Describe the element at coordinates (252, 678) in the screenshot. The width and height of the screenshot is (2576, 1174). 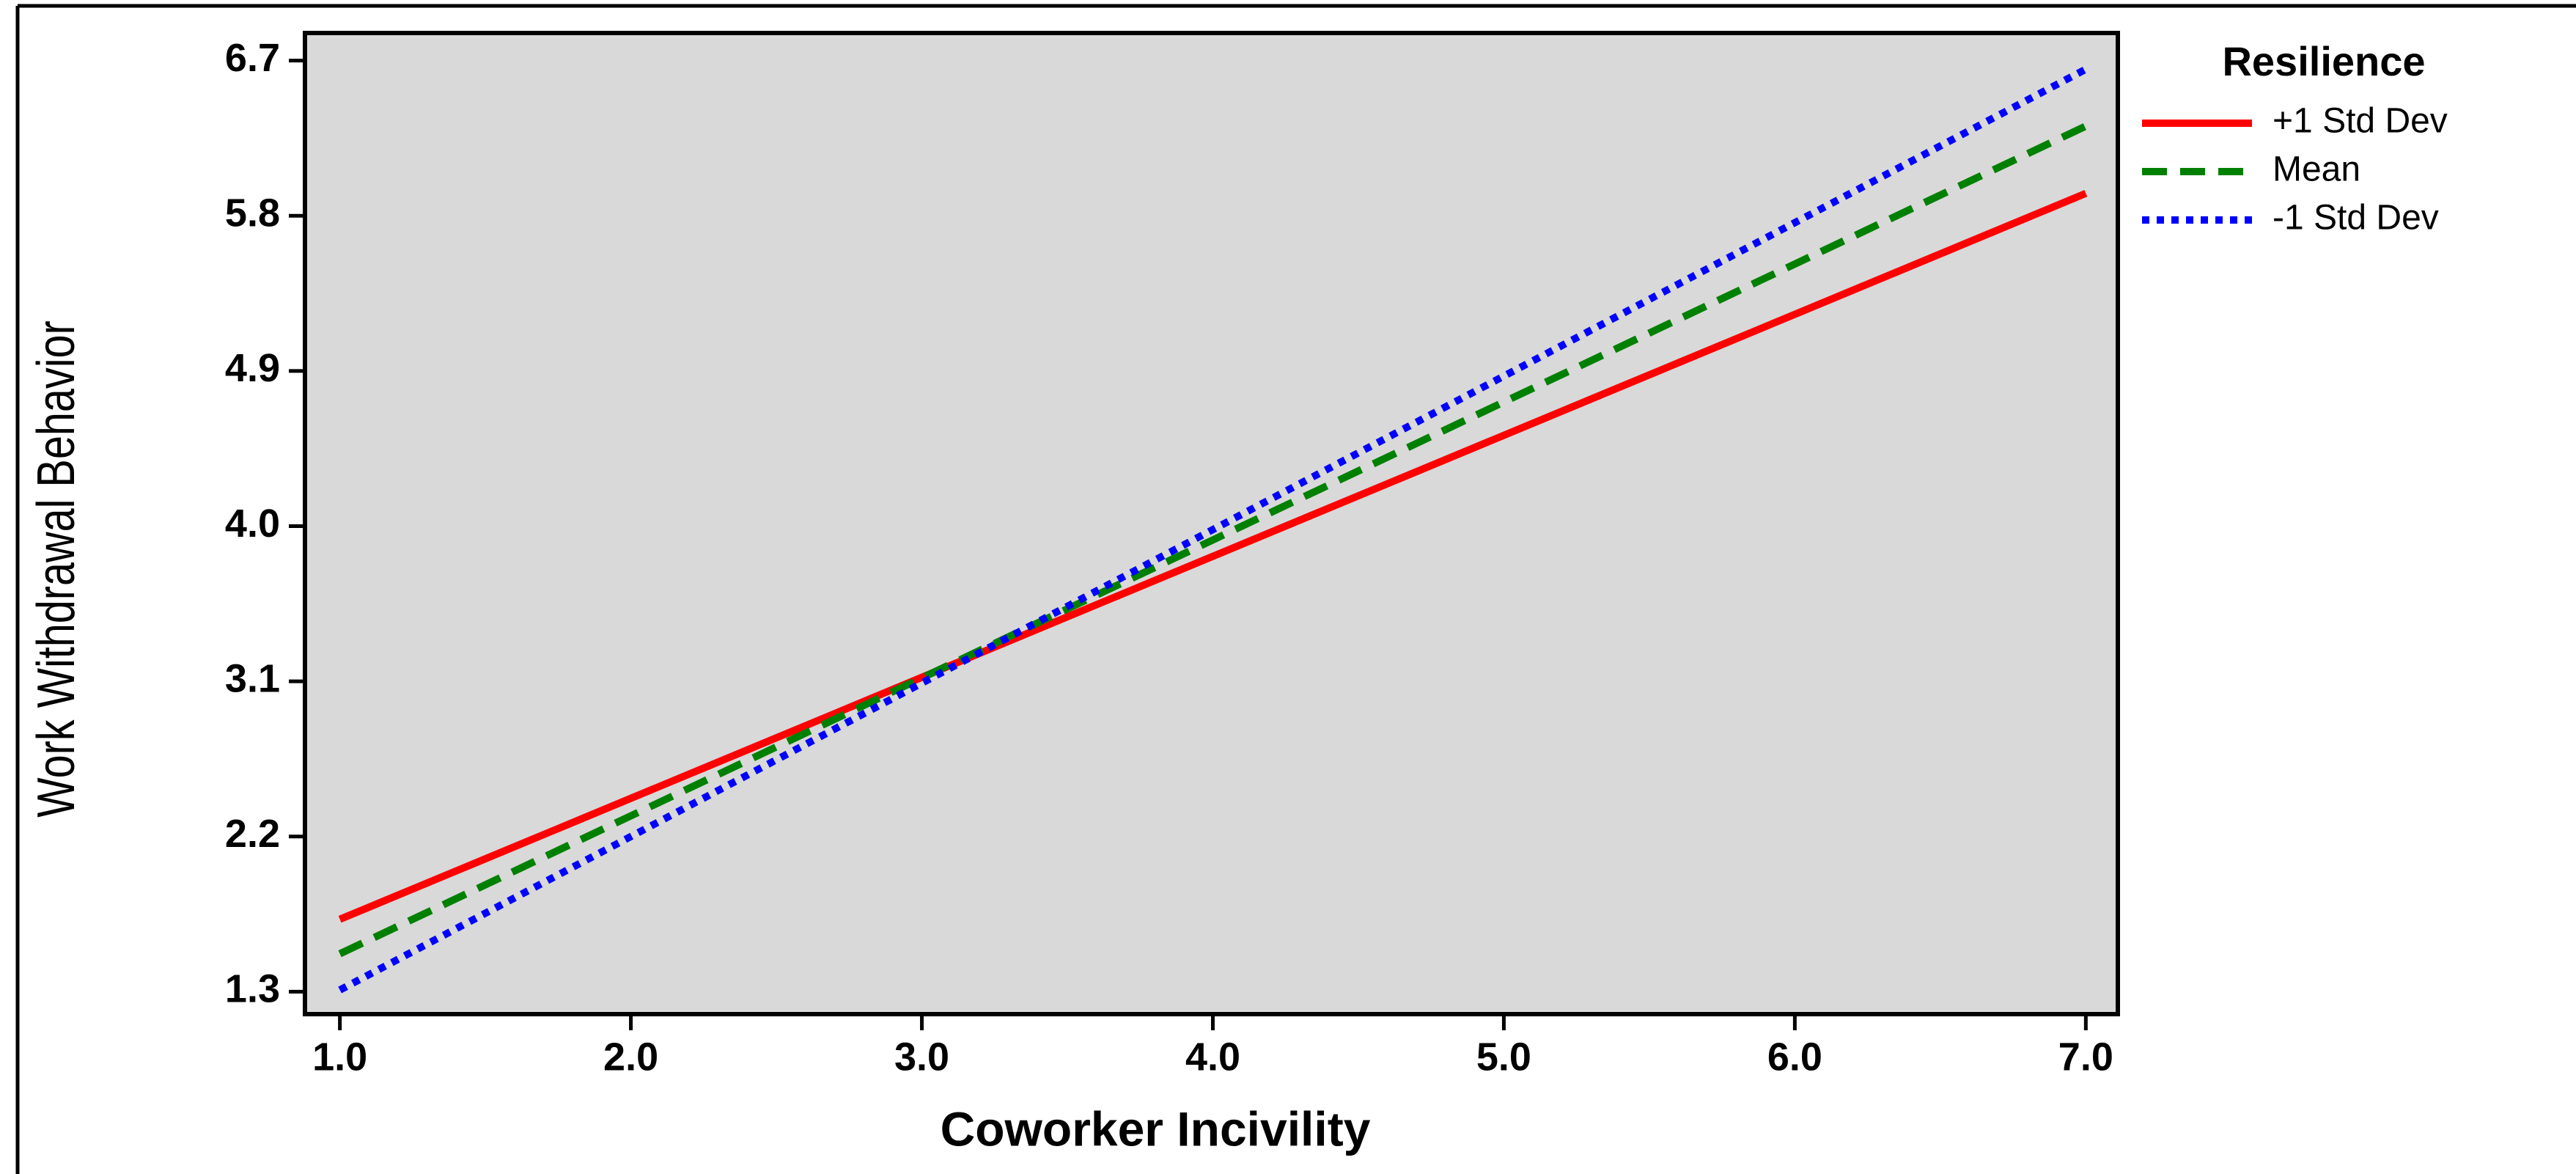
I see `y-tick-label: 3.1` at that location.